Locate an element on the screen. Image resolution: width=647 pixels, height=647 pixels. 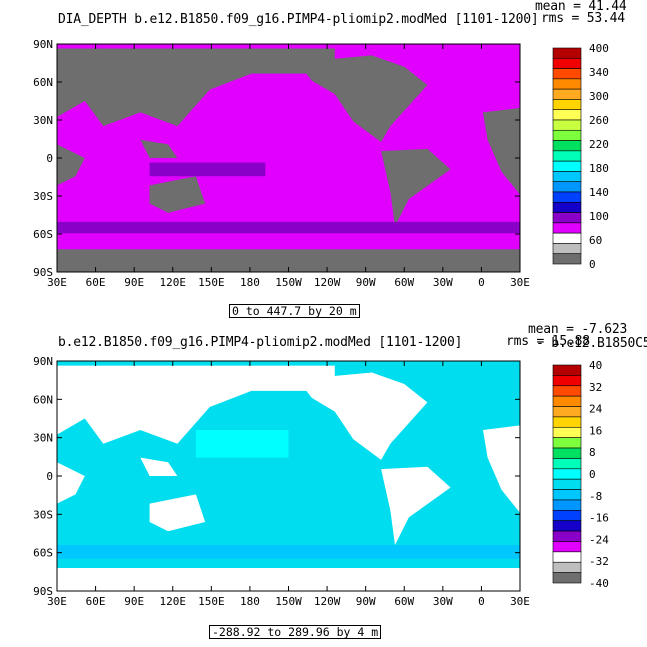
mean-label: mean = 41.44 is located at coordinates (581, 7).